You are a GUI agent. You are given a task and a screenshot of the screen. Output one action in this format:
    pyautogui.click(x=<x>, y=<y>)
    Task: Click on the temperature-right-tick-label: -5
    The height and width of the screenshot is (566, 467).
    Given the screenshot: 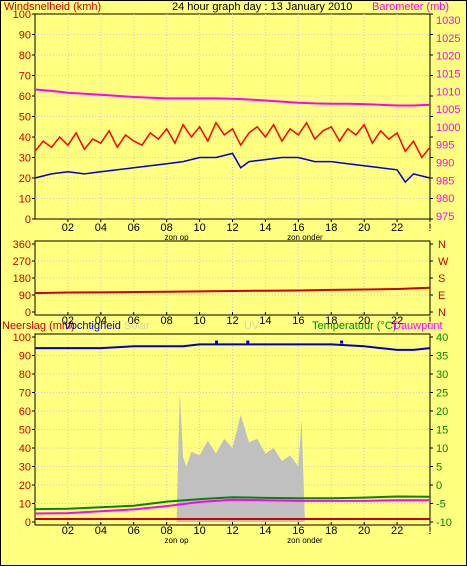 What is the action you would take?
    pyautogui.click(x=441, y=505)
    